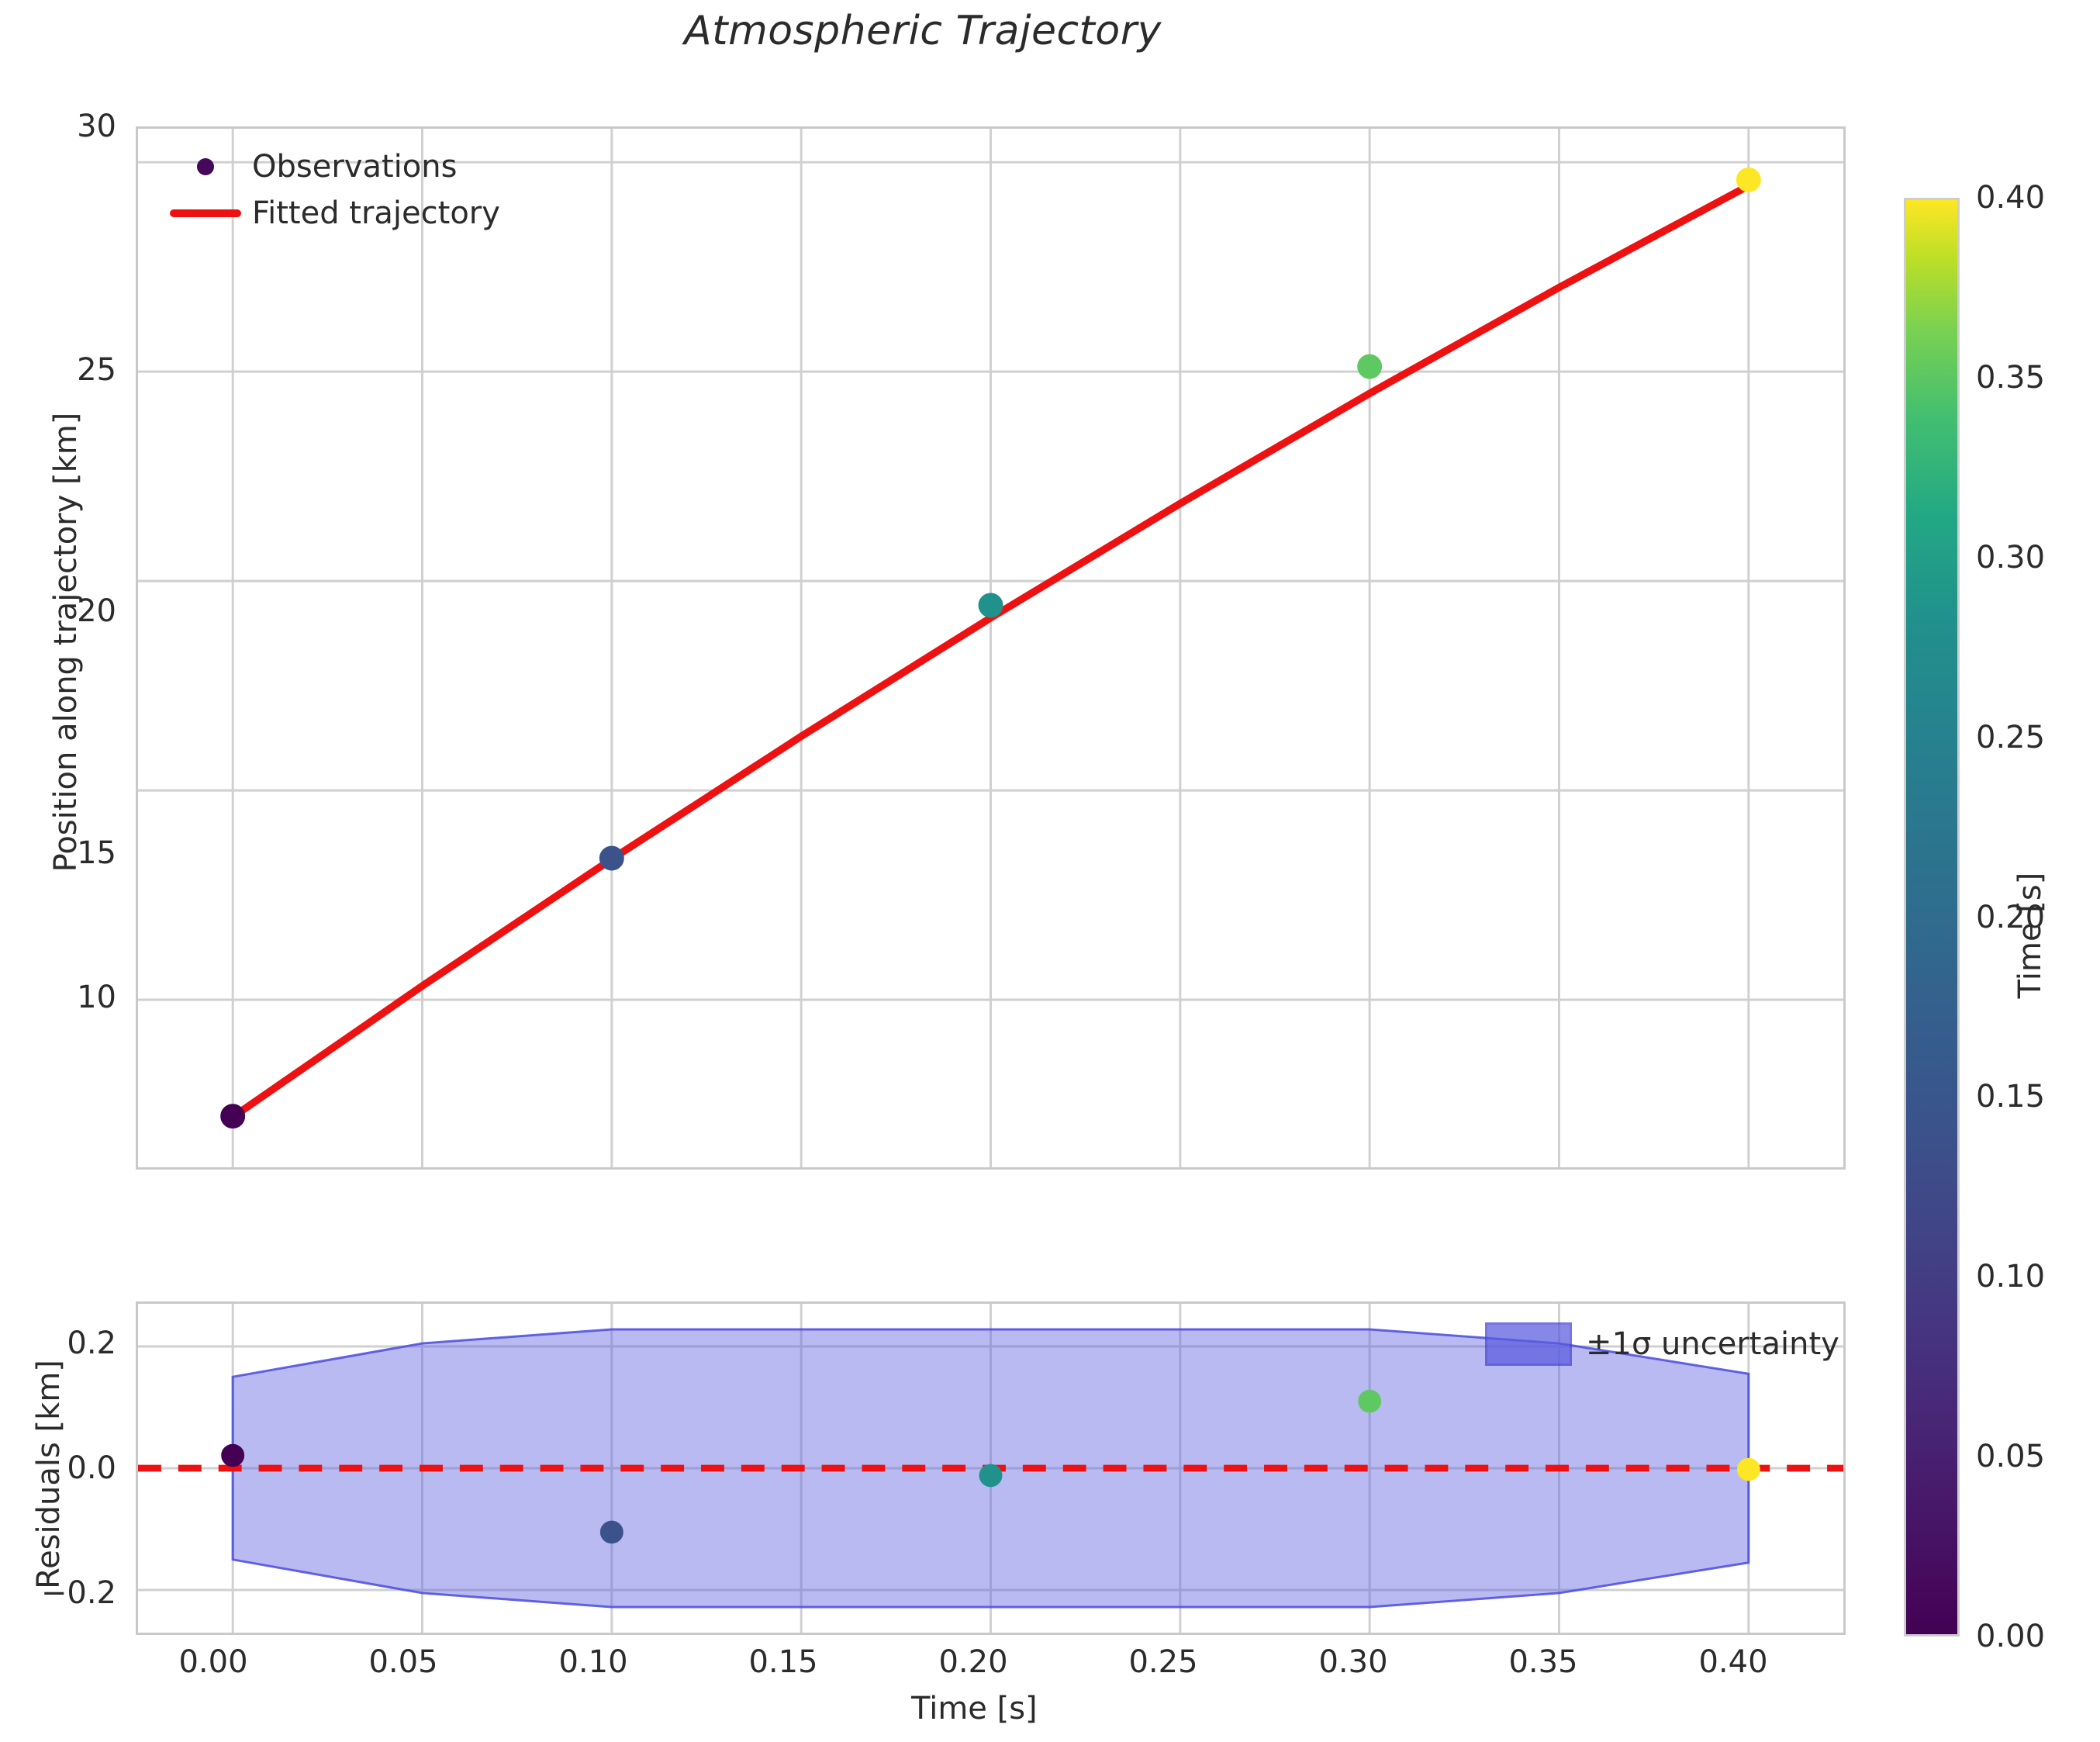  I want to click on residual-legend: ±1σ uncertainty, so click(1662, 1344).